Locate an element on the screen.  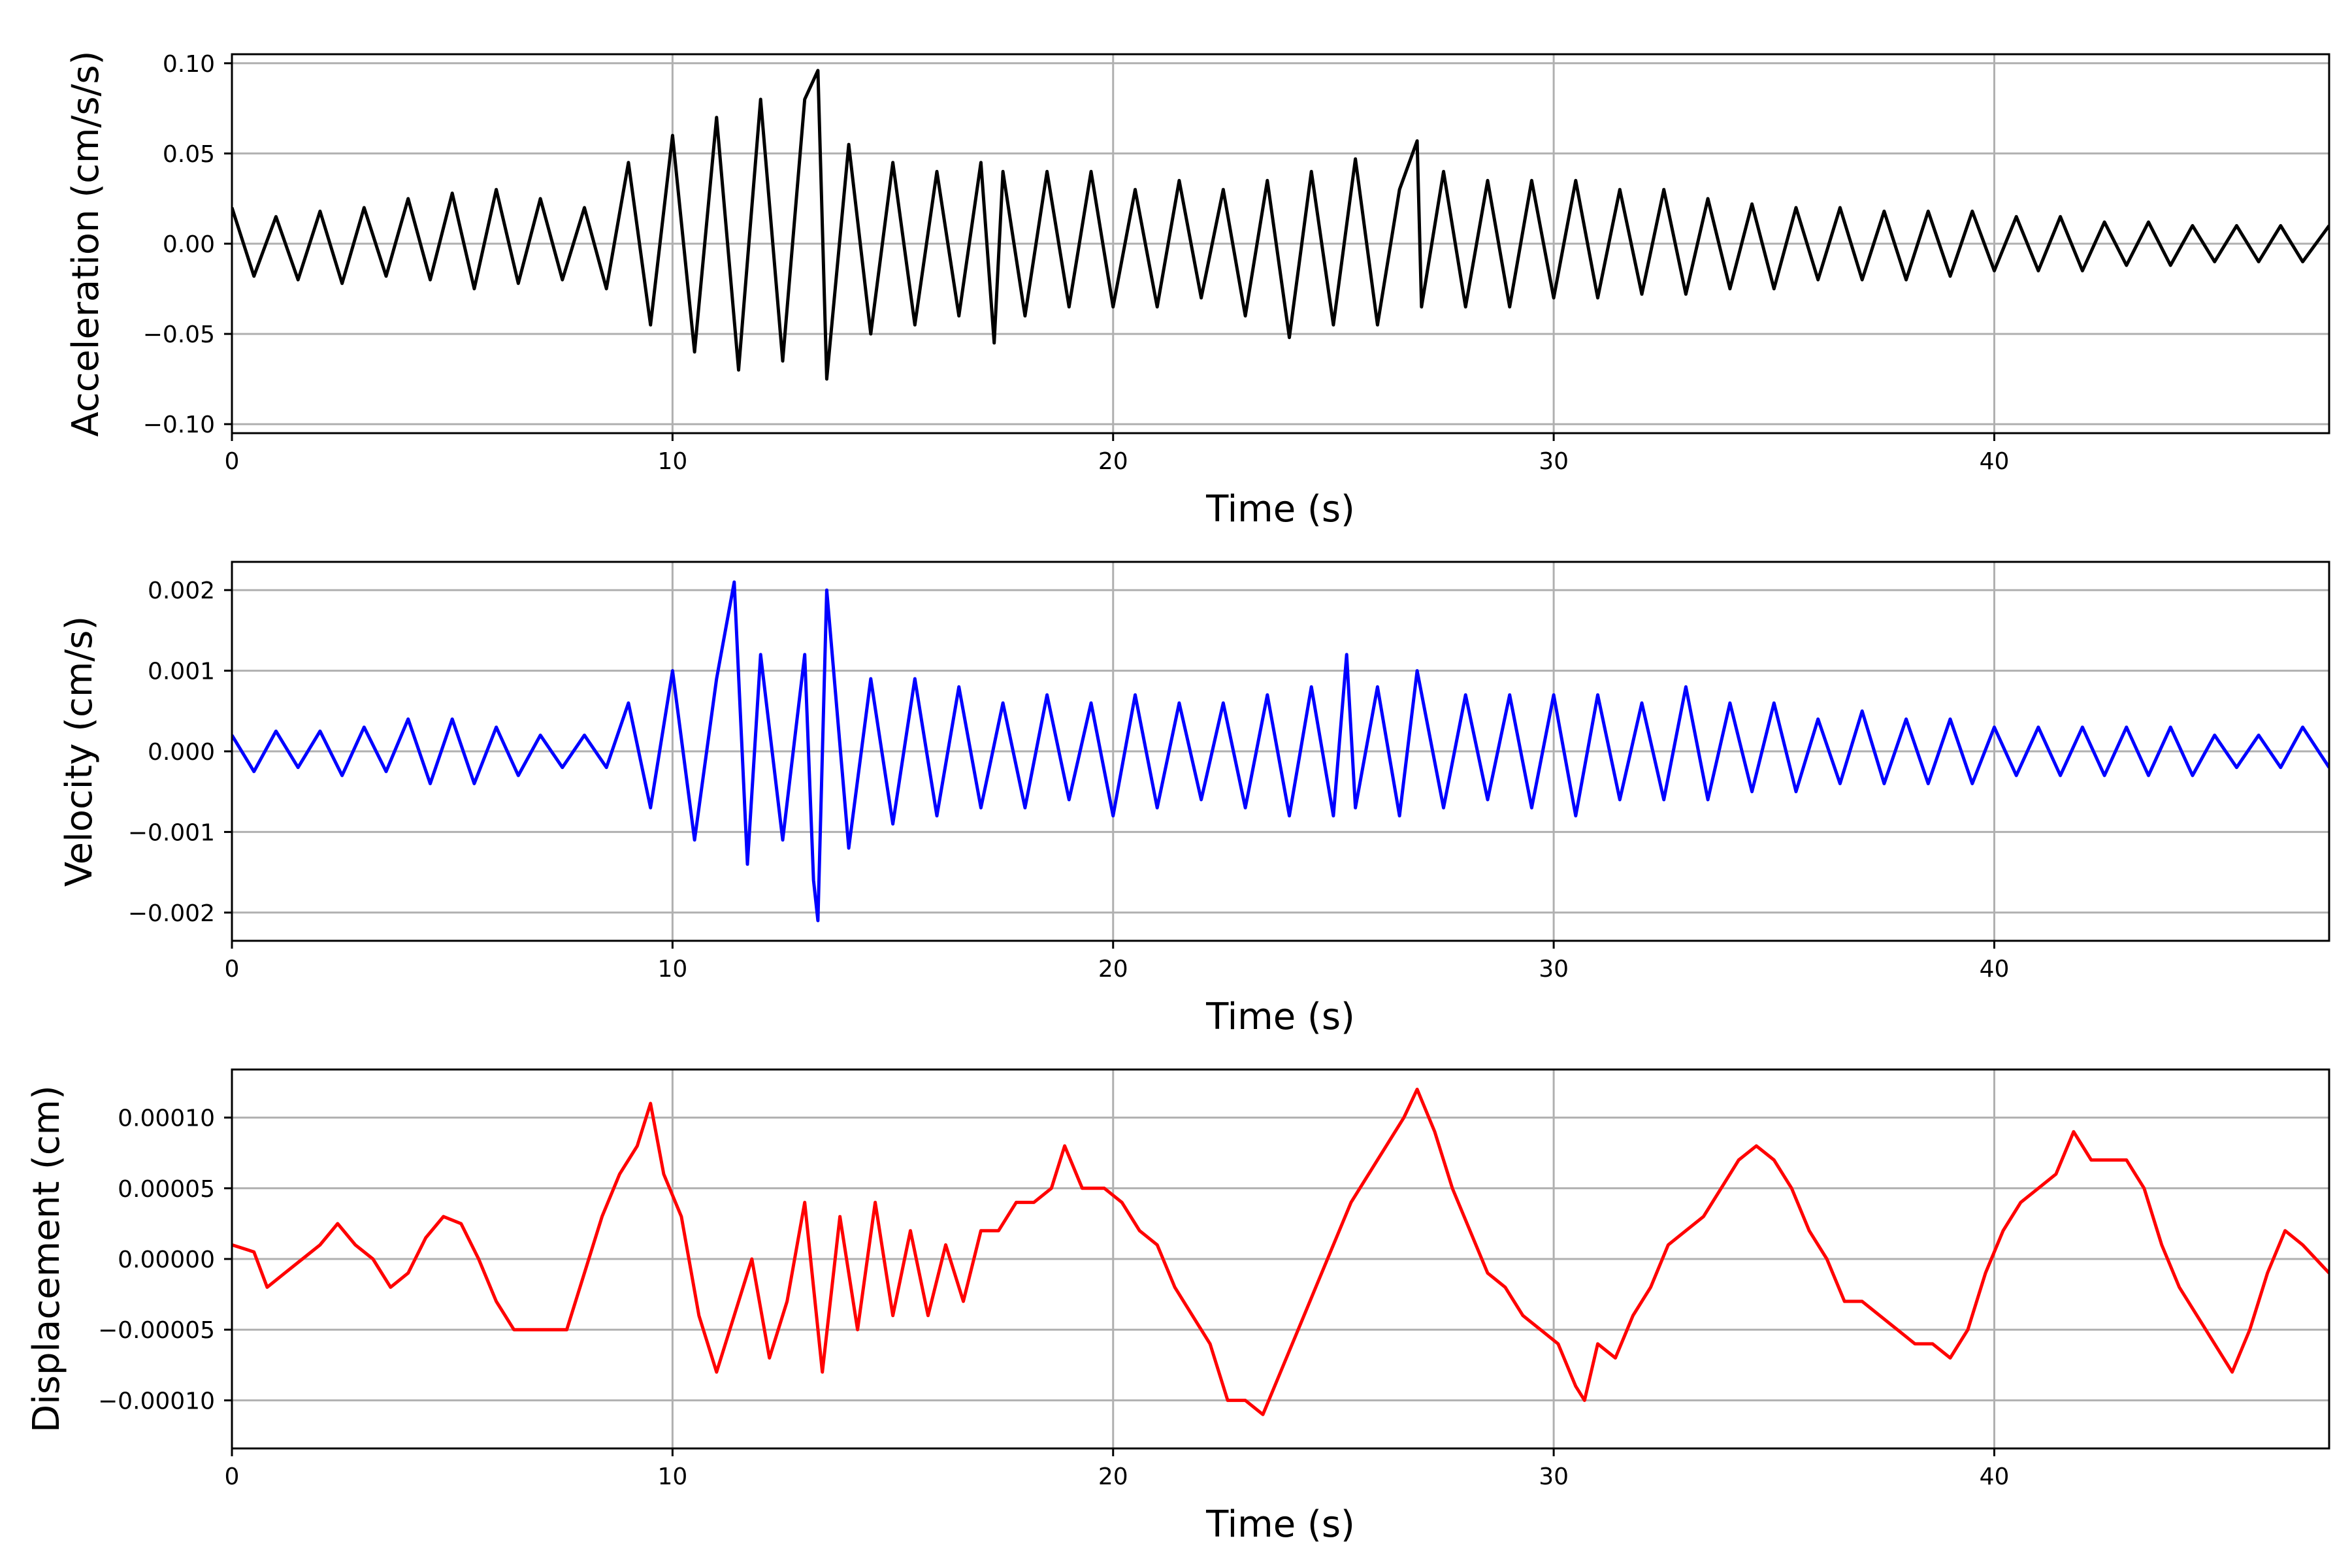
displacement-x-tick-label: 40 is located at coordinates (1995, 1476).